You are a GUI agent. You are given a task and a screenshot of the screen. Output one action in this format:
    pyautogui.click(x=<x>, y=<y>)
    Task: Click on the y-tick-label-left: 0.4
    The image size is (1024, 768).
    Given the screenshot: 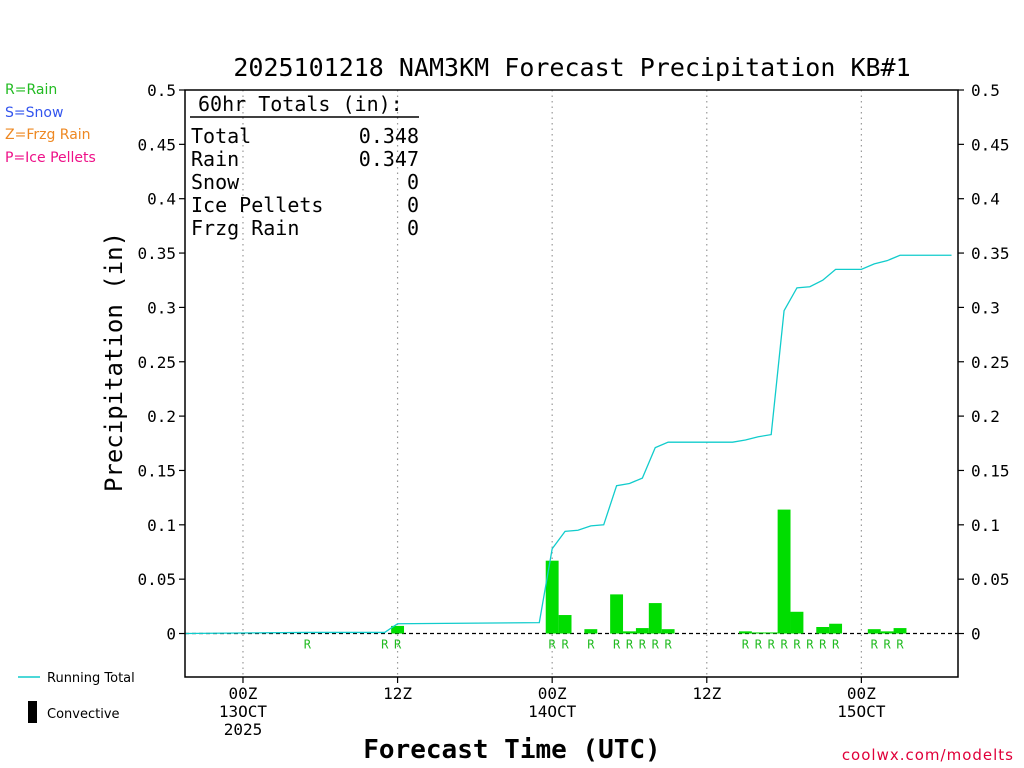 What is the action you would take?
    pyautogui.click(x=161, y=199)
    